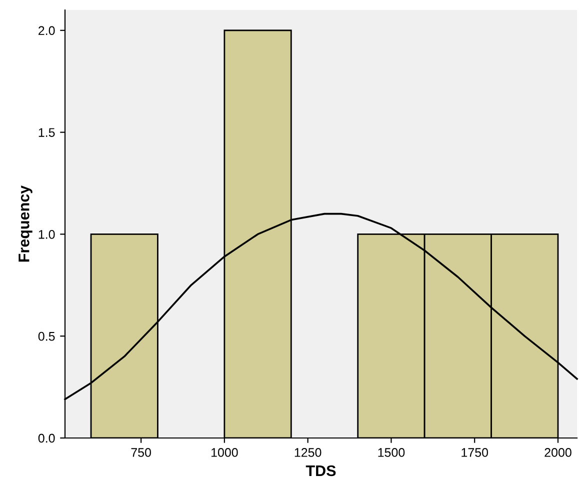 The image size is (579, 496). What do you see at coordinates (224, 452) in the screenshot?
I see `x-tick-label: 1000` at bounding box center [224, 452].